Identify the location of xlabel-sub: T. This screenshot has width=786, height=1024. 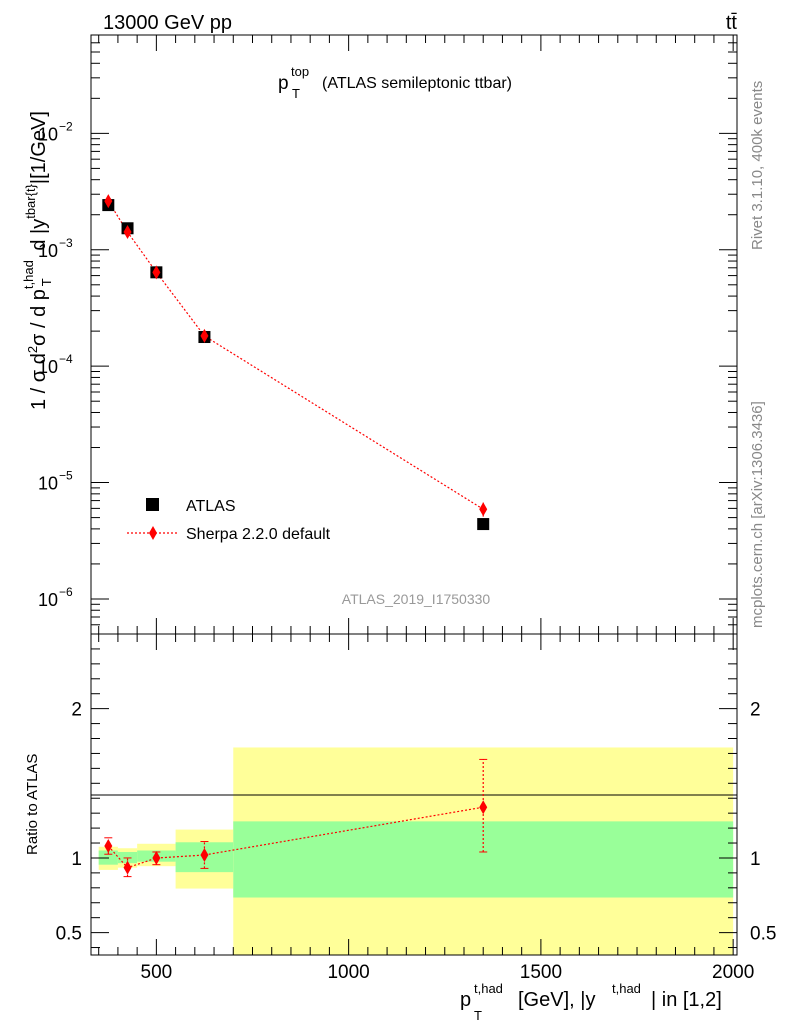
(478, 1015).